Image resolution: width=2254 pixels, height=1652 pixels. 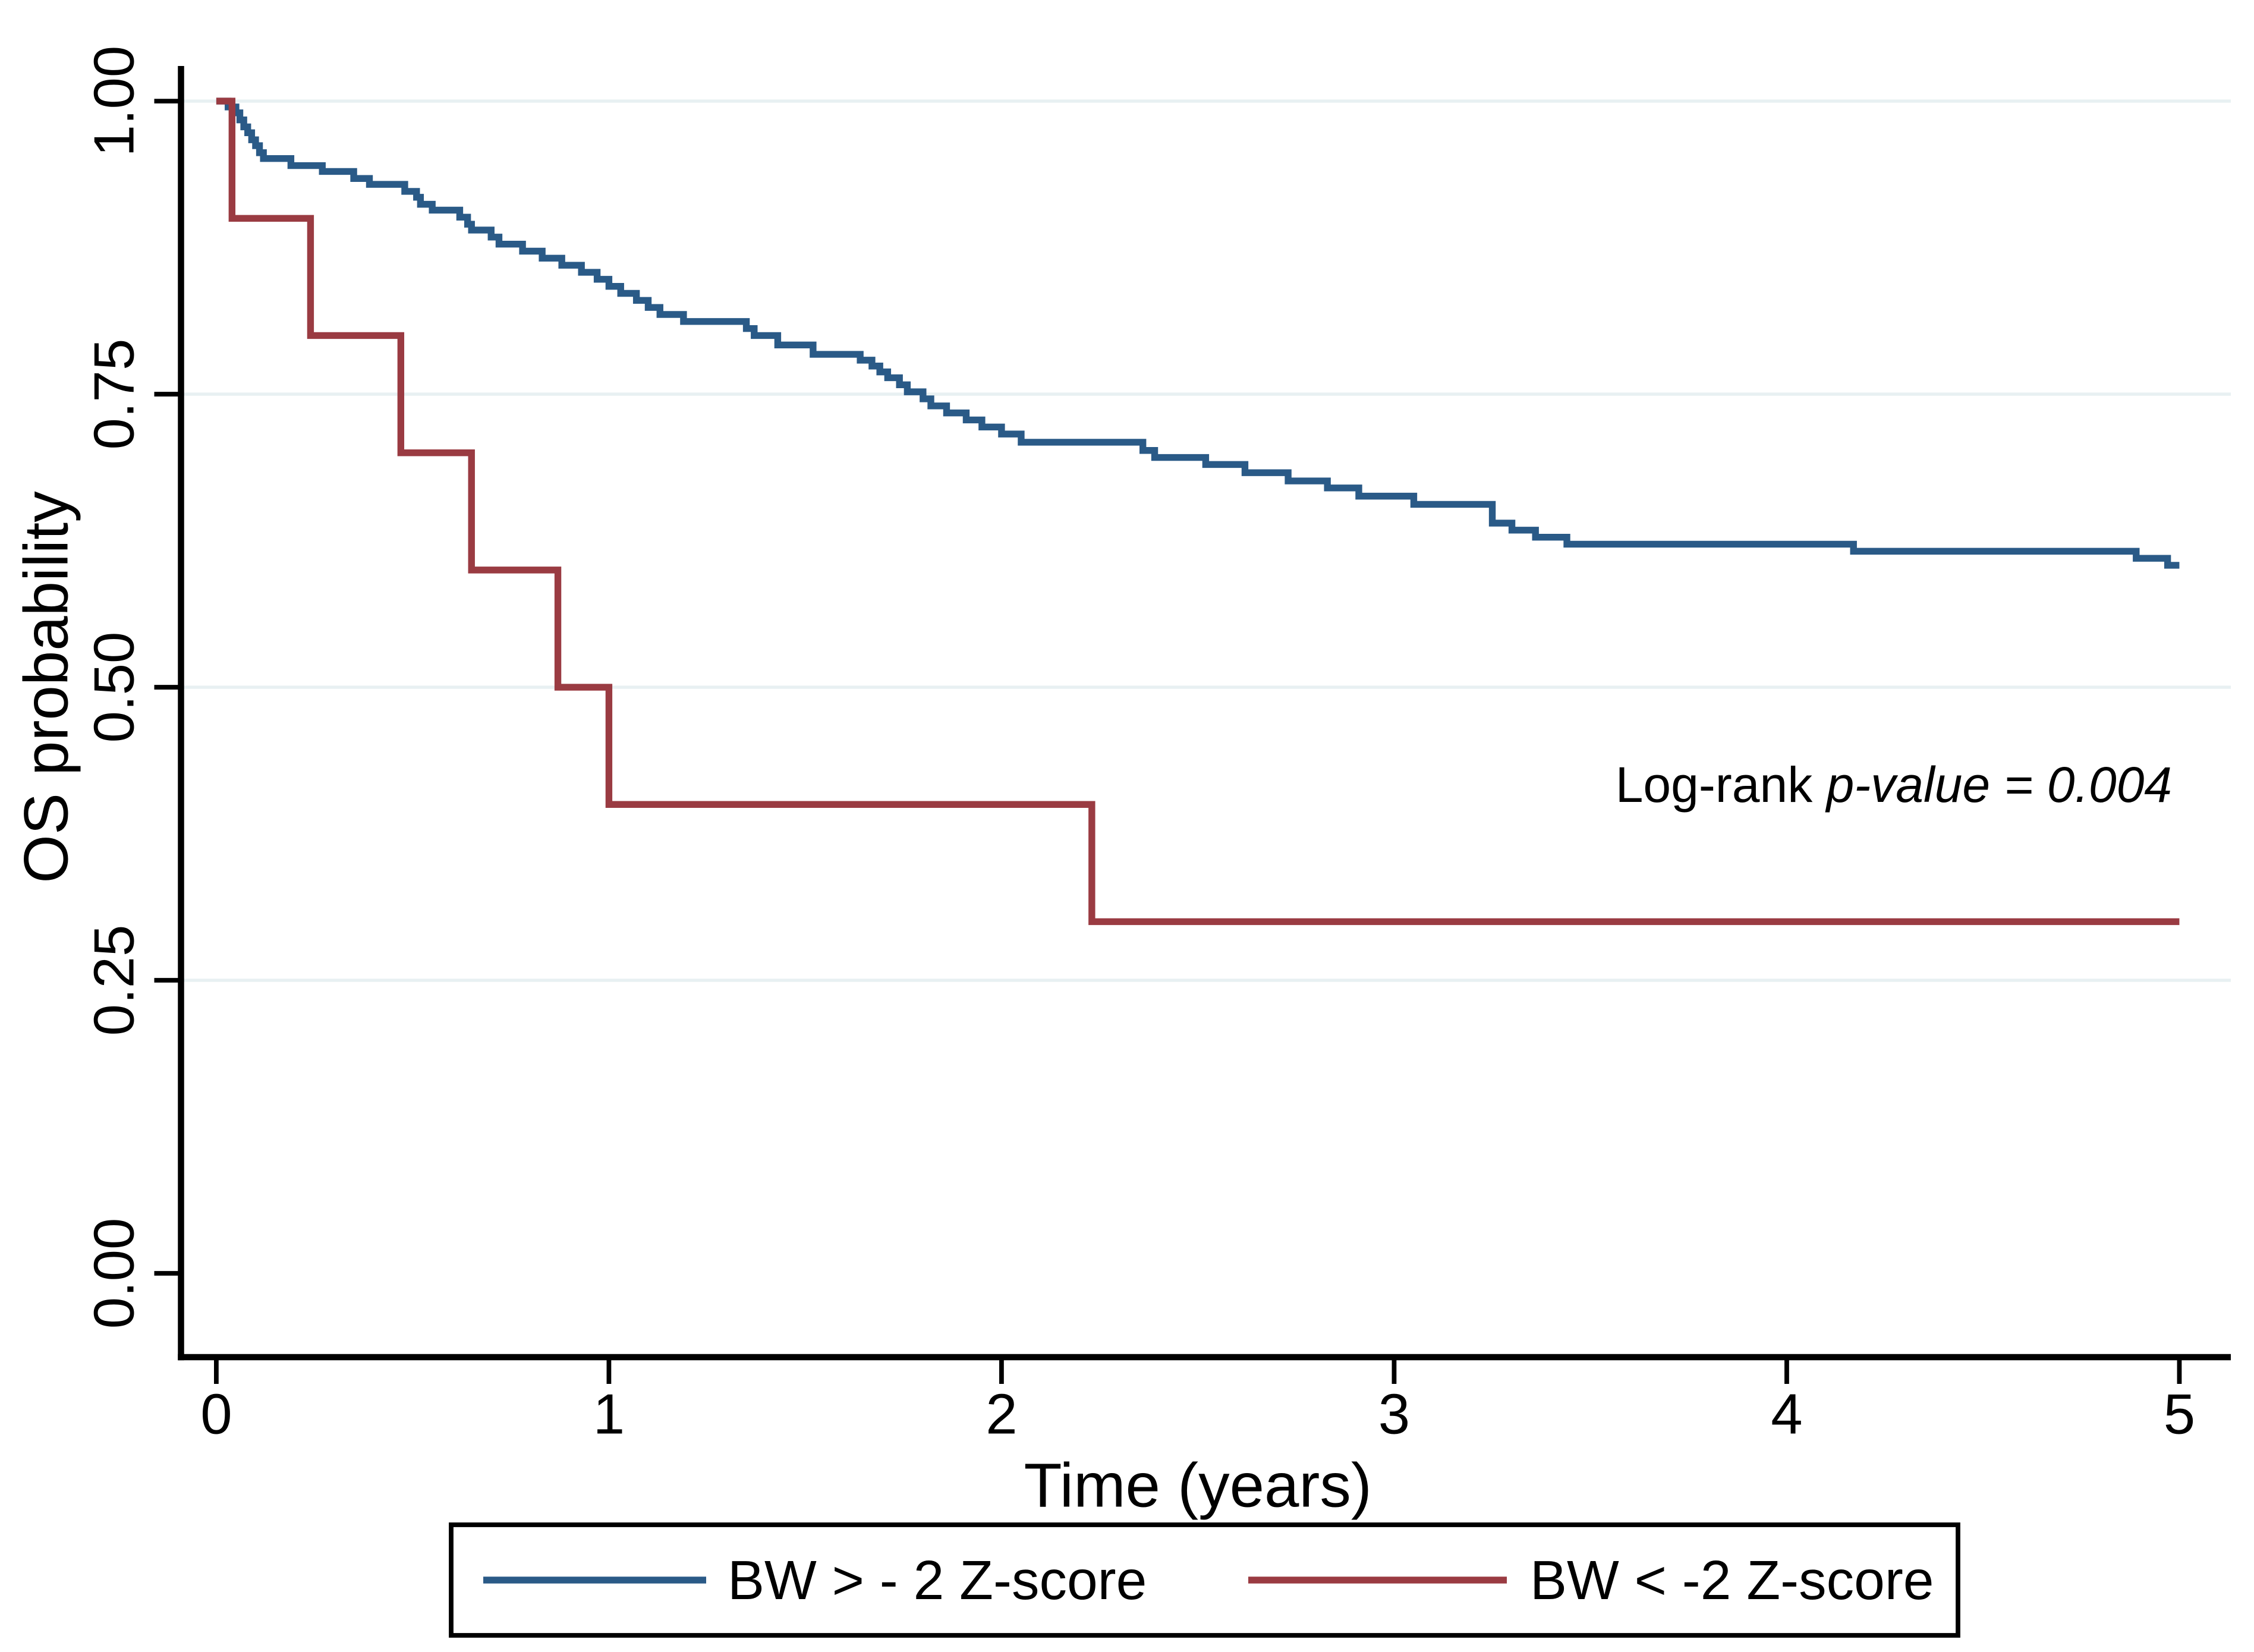 I want to click on logrank-annotation-normal: Log-rank, so click(x=1721, y=785).